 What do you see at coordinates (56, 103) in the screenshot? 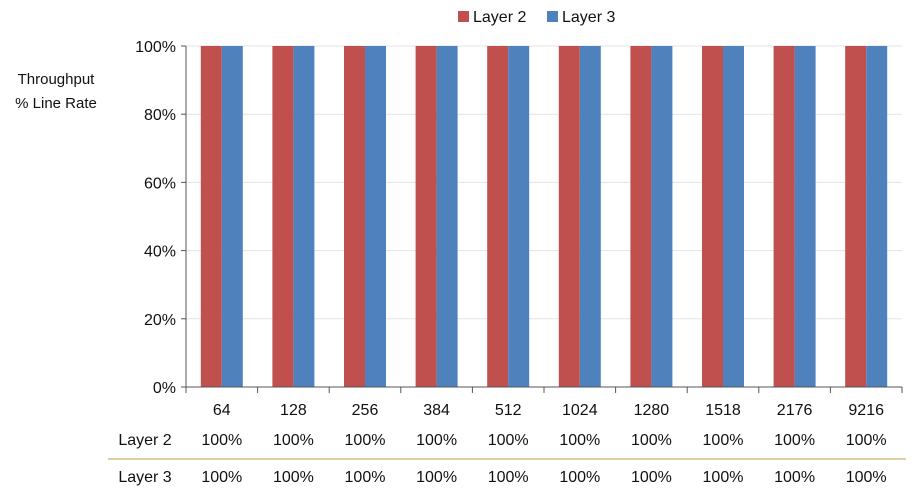
I see `y-axis-label-line-2: % Line Rate` at bounding box center [56, 103].